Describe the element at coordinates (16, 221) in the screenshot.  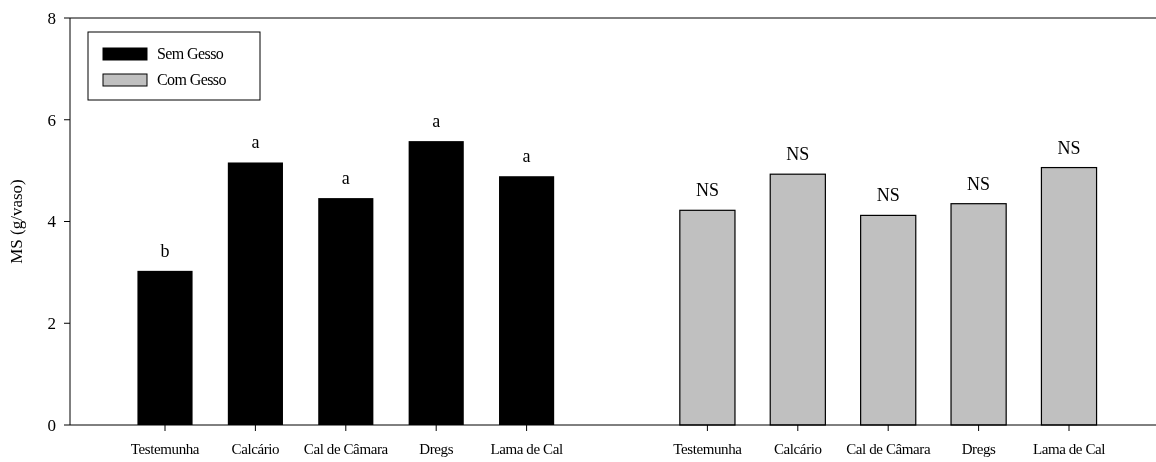
I see `y-axis-title: MS (g/vaso)` at that location.